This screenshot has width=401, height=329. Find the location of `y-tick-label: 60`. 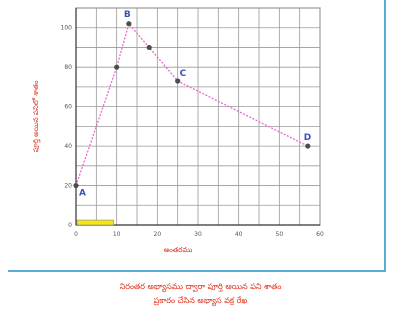

y-tick-label: 60 is located at coordinates (68, 107).